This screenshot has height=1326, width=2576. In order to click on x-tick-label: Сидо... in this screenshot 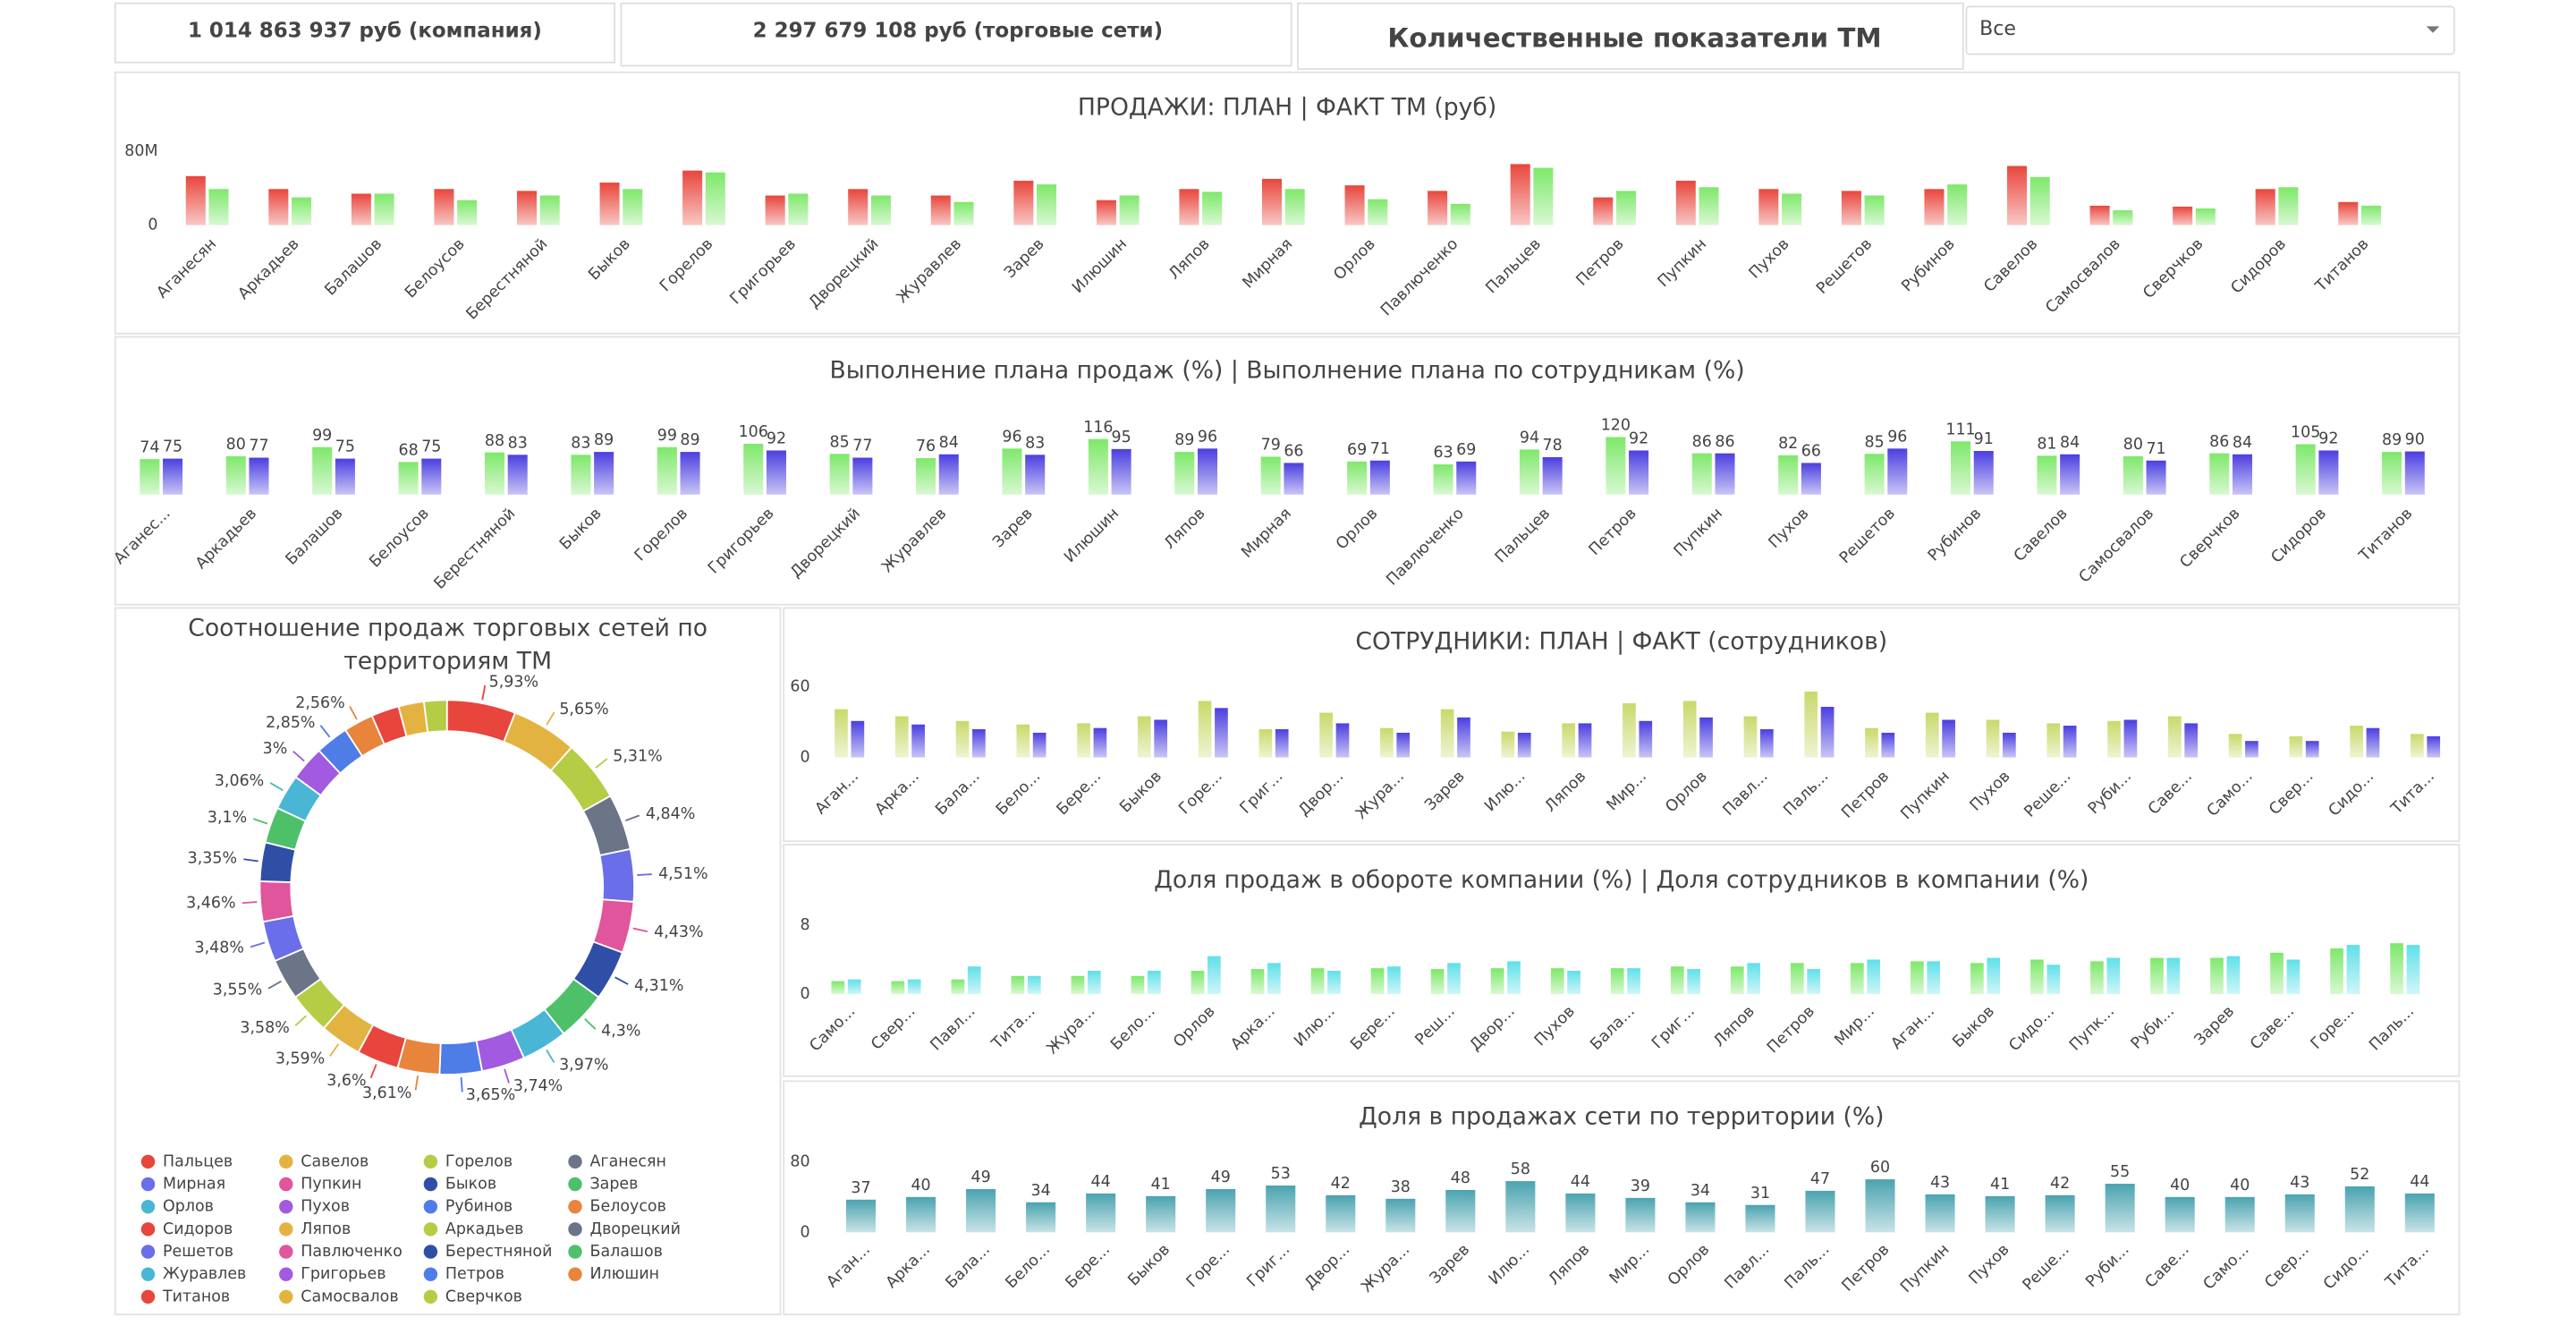, I will do `click(2346, 1268)`.